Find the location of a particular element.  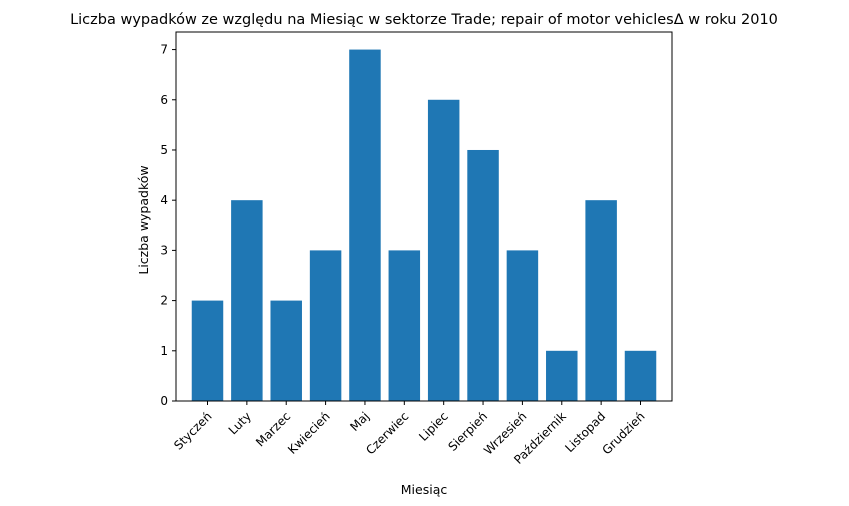

y-tick-label: 2 is located at coordinates (164, 301).